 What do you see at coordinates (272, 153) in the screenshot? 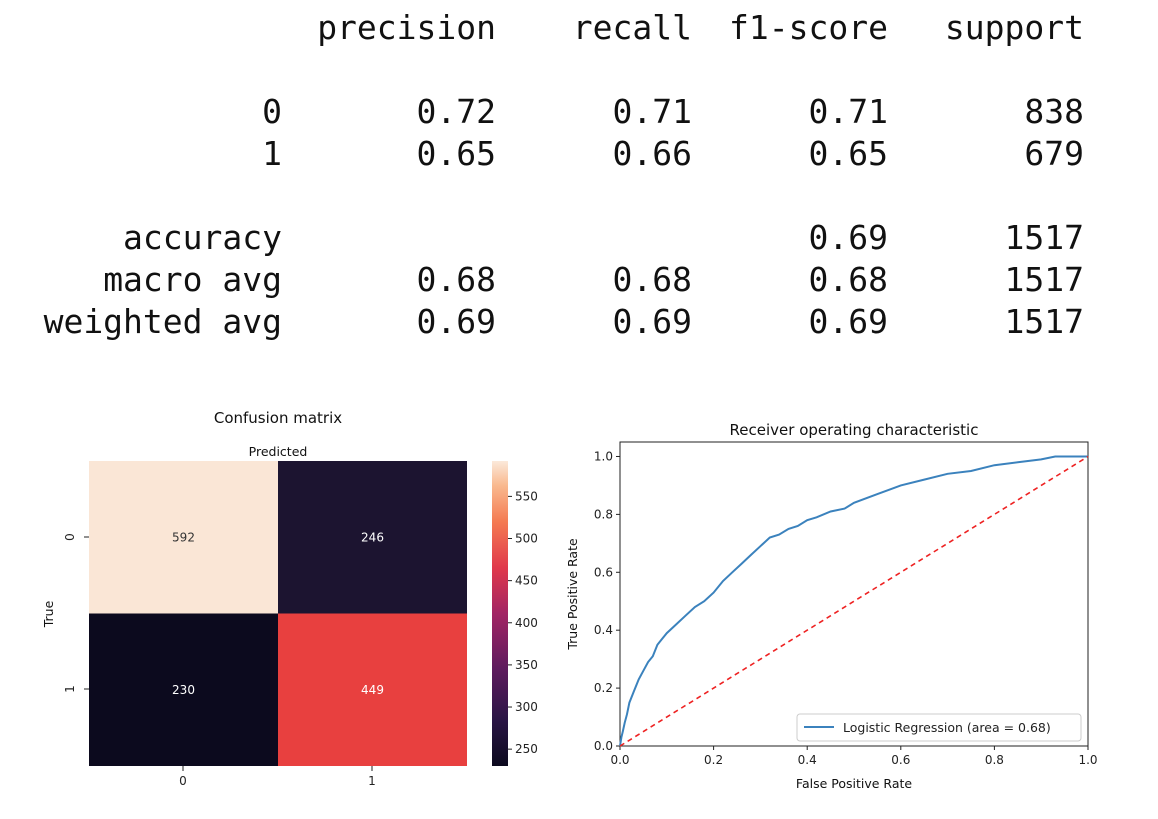
I see `row-label: 1` at bounding box center [272, 153].